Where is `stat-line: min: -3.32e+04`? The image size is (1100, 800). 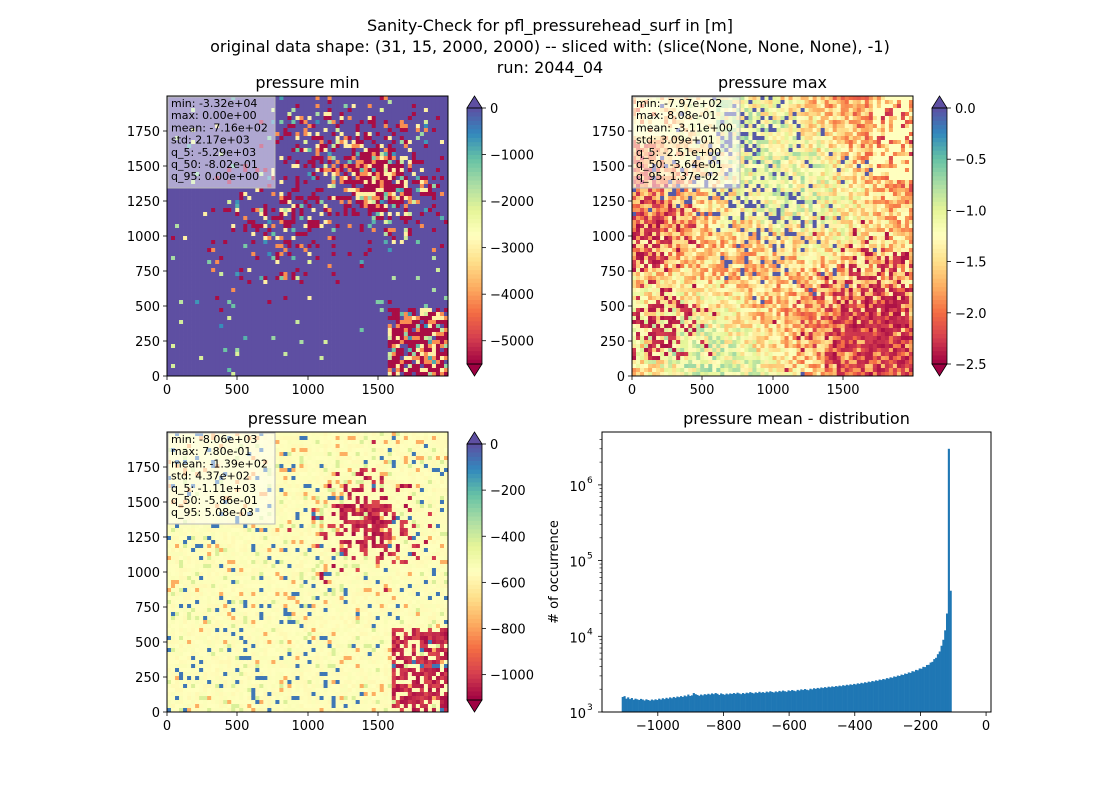 stat-line: min: -3.32e+04 is located at coordinates (214, 103).